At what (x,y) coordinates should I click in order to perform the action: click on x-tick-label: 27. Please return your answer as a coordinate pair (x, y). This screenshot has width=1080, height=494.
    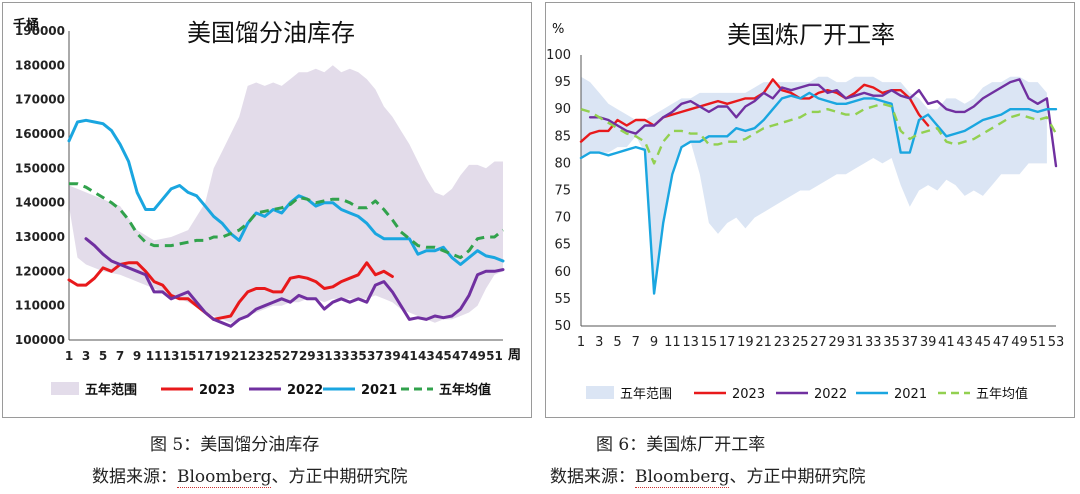
    Looking at the image, I should click on (290, 356).